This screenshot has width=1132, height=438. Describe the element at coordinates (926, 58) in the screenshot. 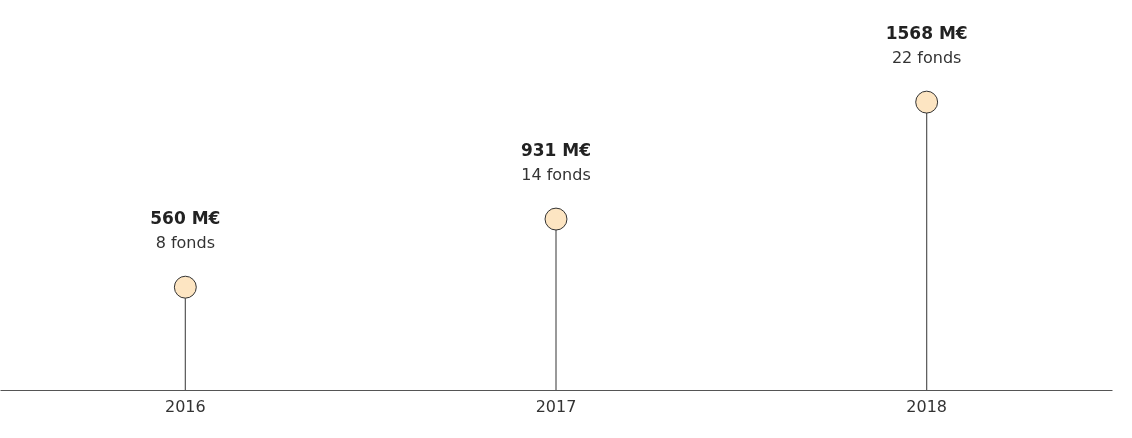

I see `annotation: 22 fonds` at that location.